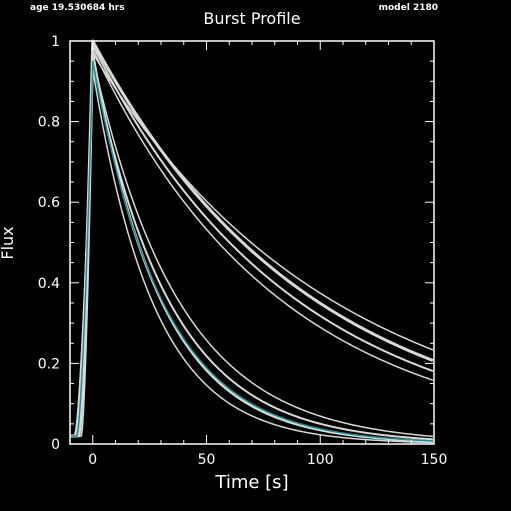 The width and height of the screenshot is (511, 511). Describe the element at coordinates (55, 42) in the screenshot. I see `y-tick-label: 1` at that location.